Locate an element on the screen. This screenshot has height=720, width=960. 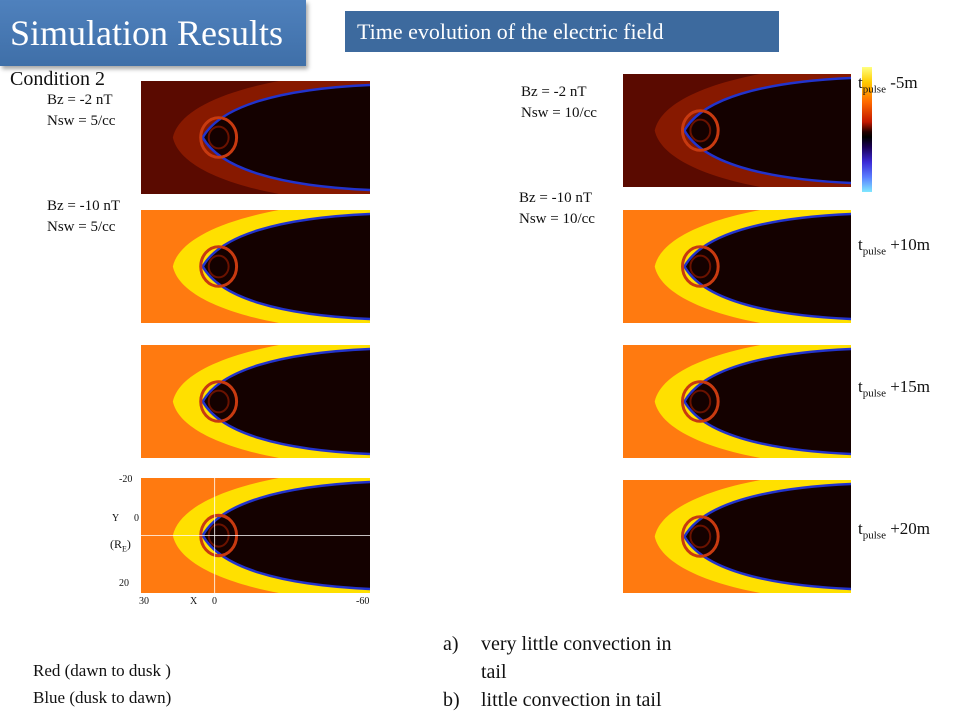
field-panel-left-2-boundary is located at coordinates (285, 266).